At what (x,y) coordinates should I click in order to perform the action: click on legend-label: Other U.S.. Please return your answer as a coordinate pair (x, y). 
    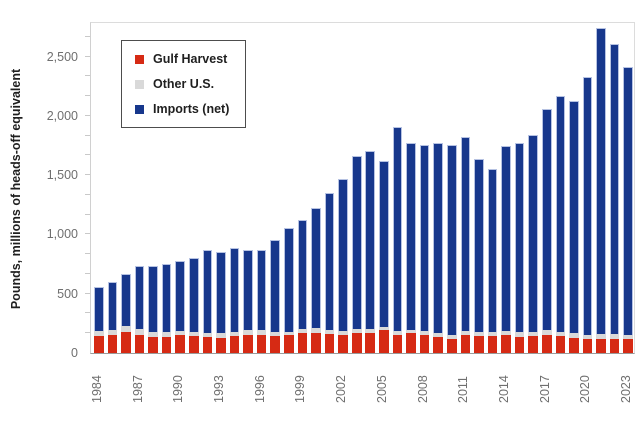
    Looking at the image, I should click on (184, 84).